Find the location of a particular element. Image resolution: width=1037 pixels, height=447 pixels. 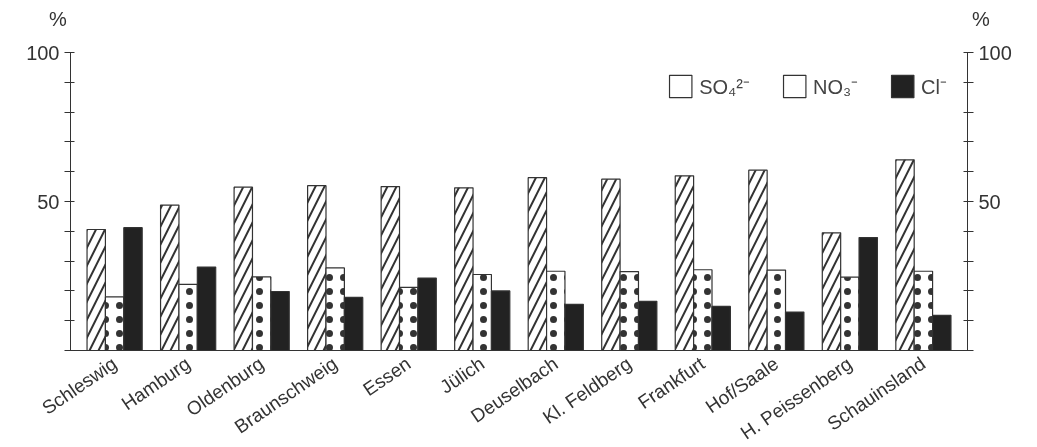

y-axis-title: % is located at coordinates (58, 19).